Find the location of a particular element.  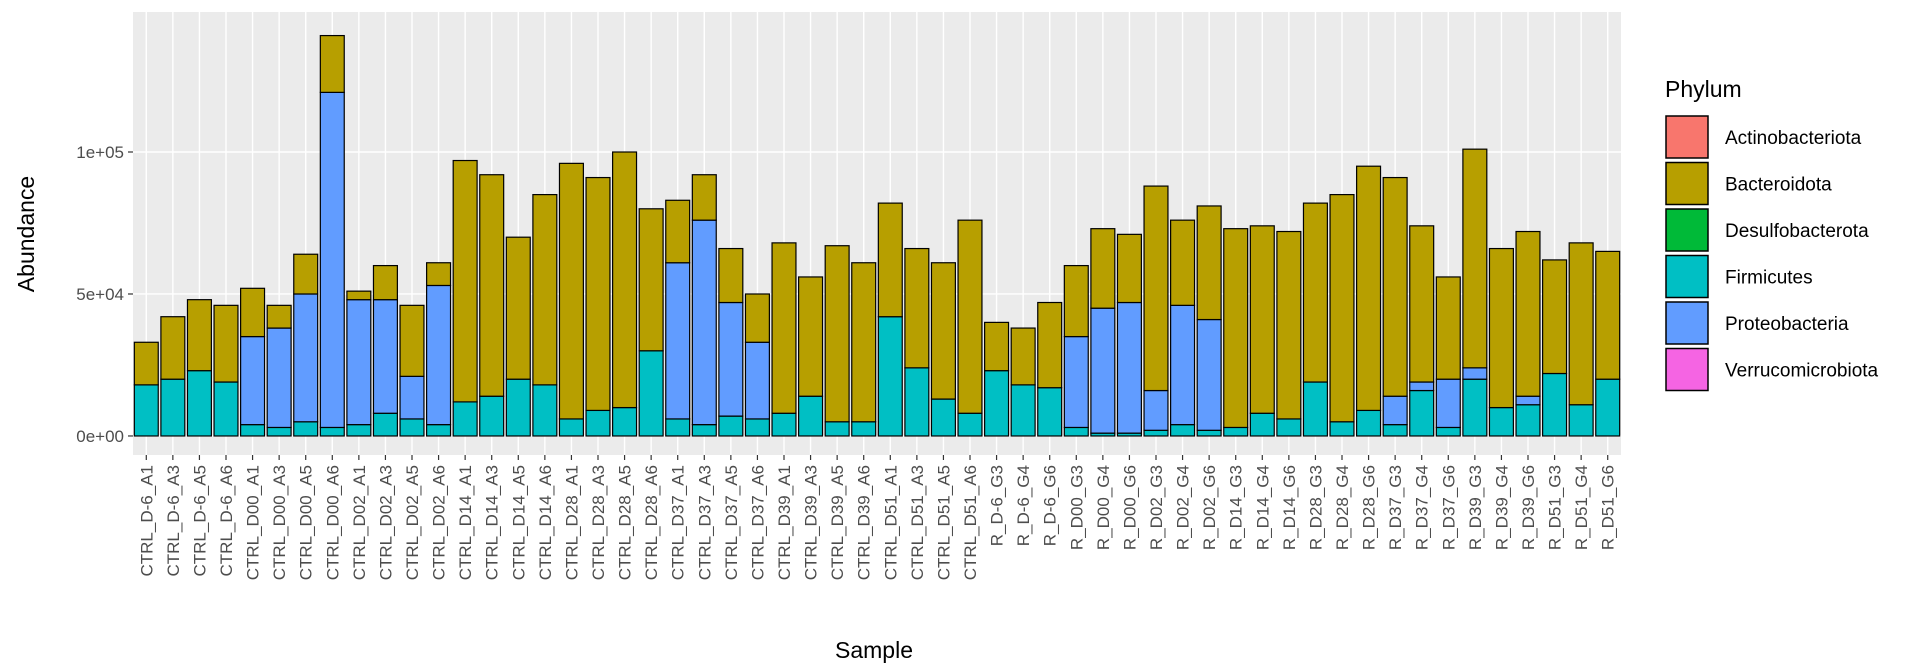

x-tick-label: R_D02_G3 is located at coordinates (1156, 507).